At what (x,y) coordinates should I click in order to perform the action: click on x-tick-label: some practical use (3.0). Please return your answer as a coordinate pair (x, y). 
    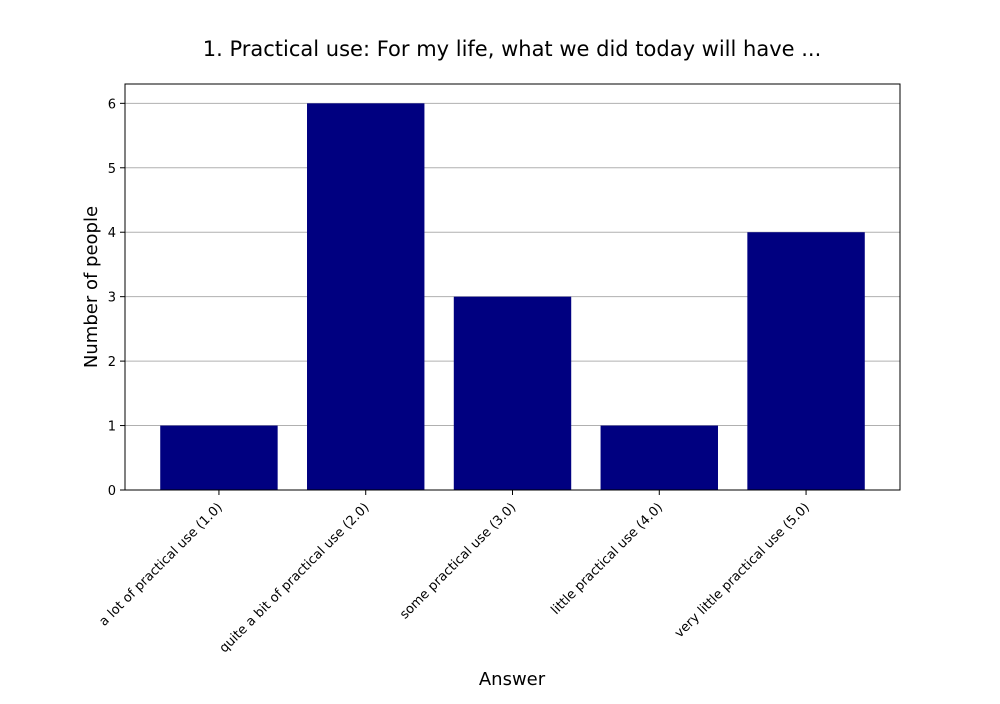
    Looking at the image, I should click on (458, 561).